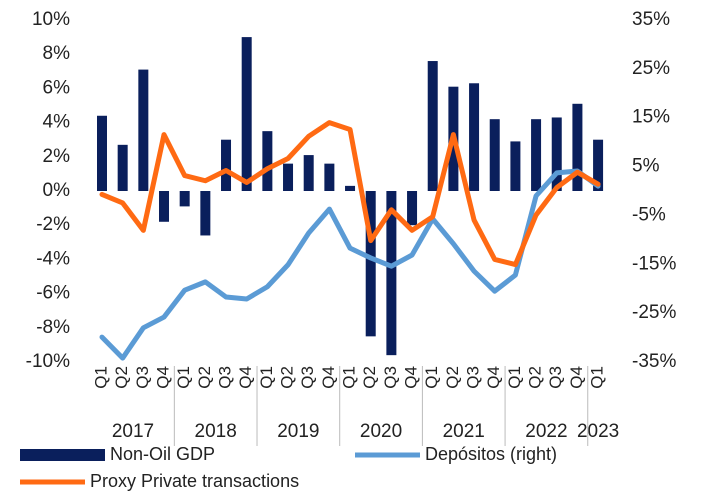 This screenshot has width=712, height=493. I want to click on x-group-label: 2018, so click(216, 431).